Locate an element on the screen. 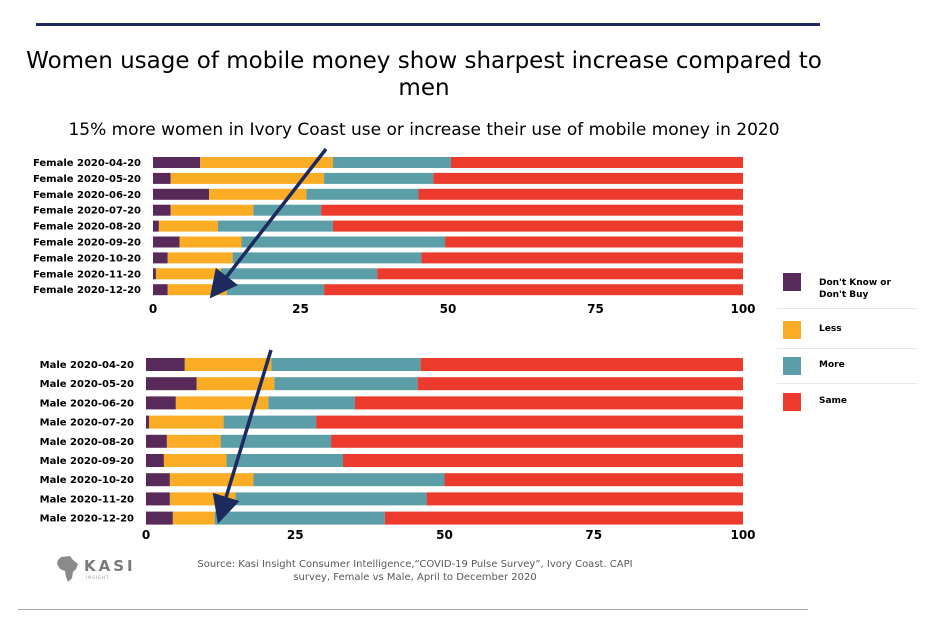 This screenshot has height=626, width=925. category-label: Male 2020-09-20 is located at coordinates (87, 461).